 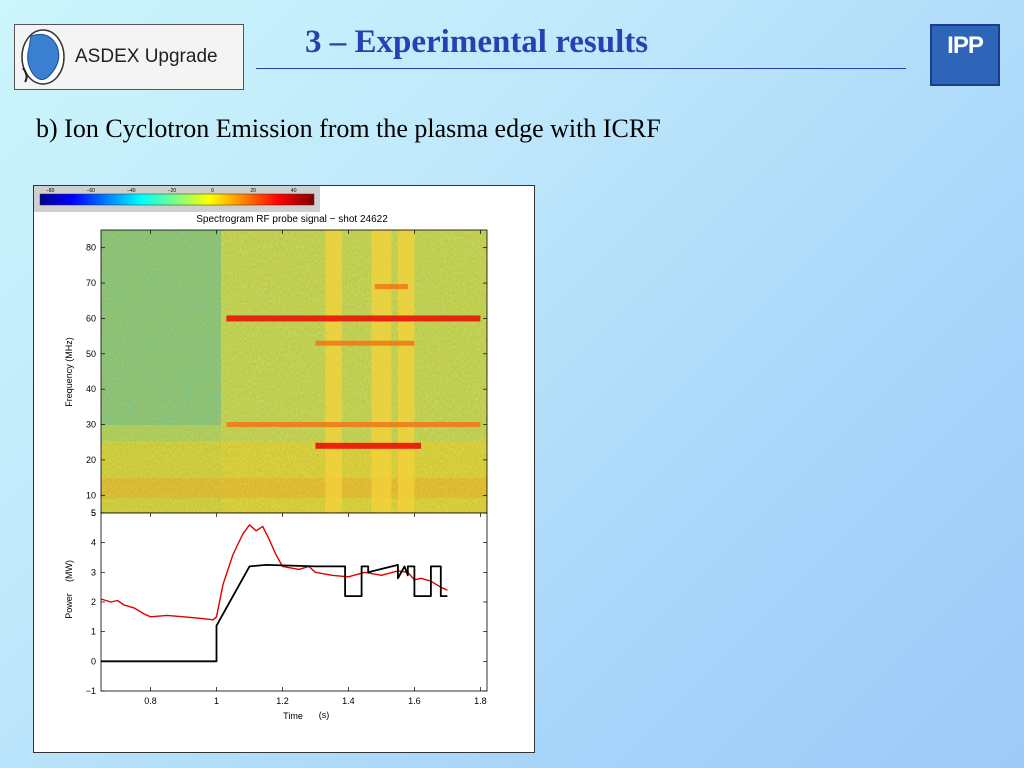 I want to click on ipp-logo: IPP, so click(x=965, y=55).